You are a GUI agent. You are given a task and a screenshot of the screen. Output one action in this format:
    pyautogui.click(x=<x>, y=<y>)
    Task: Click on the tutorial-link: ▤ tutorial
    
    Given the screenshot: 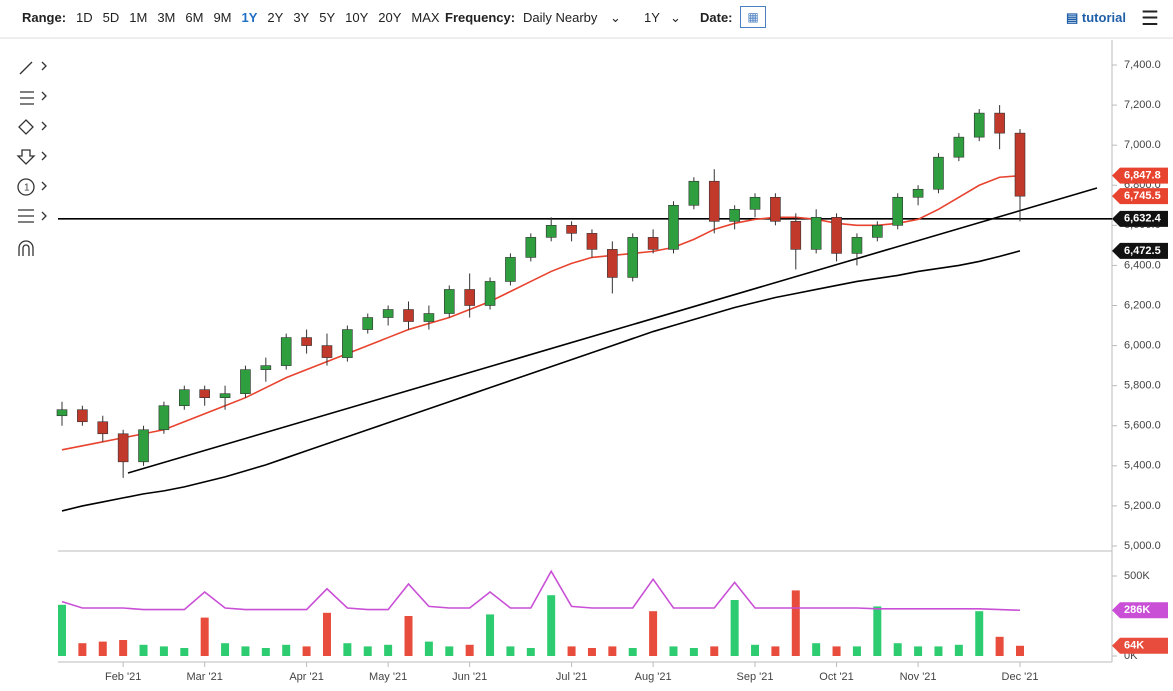 What is the action you would take?
    pyautogui.click(x=1096, y=17)
    